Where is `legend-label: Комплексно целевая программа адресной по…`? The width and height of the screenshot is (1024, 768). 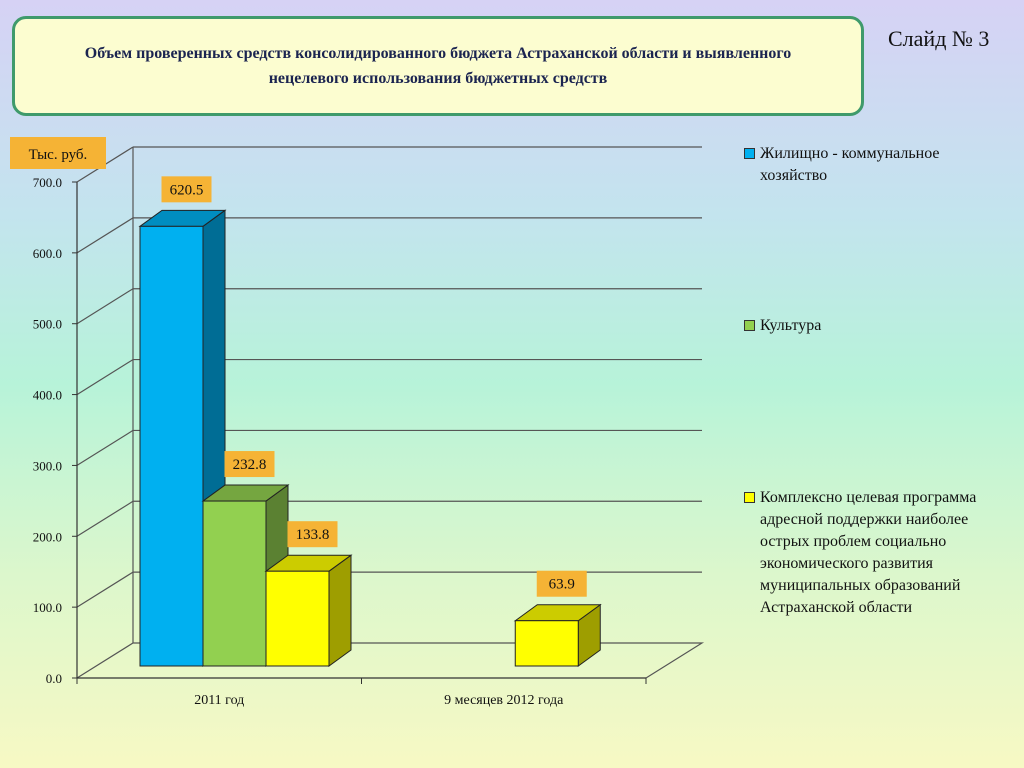
legend-label: Комплексно целевая программа адресной по… is located at coordinates (868, 552).